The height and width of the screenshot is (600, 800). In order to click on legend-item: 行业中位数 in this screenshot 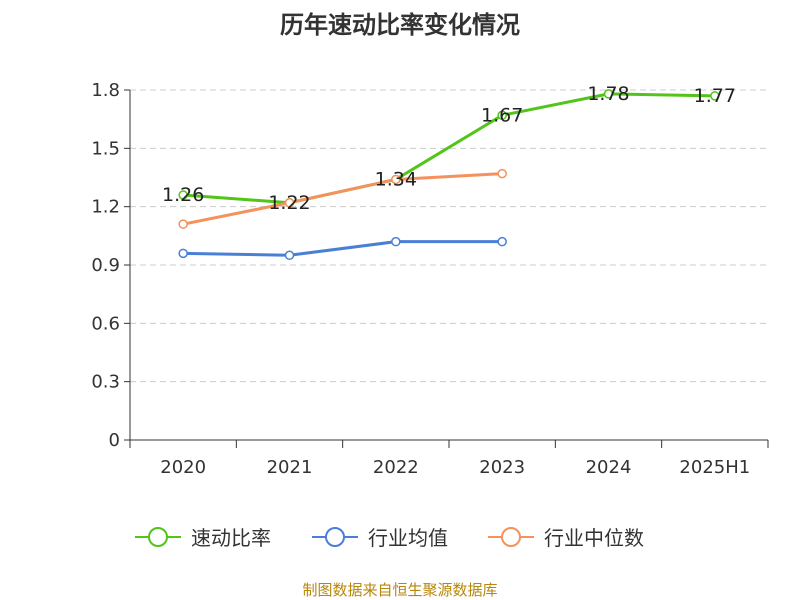, I will do `click(566, 538)`.